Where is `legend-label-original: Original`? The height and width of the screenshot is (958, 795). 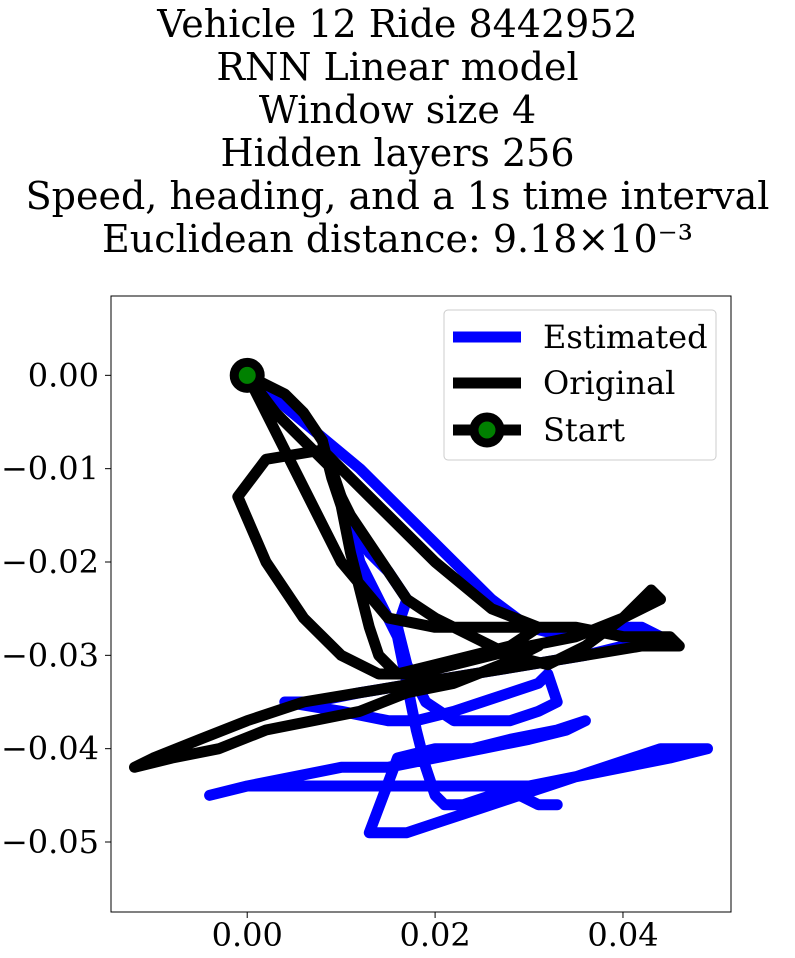 legend-label-original: Original is located at coordinates (609, 383).